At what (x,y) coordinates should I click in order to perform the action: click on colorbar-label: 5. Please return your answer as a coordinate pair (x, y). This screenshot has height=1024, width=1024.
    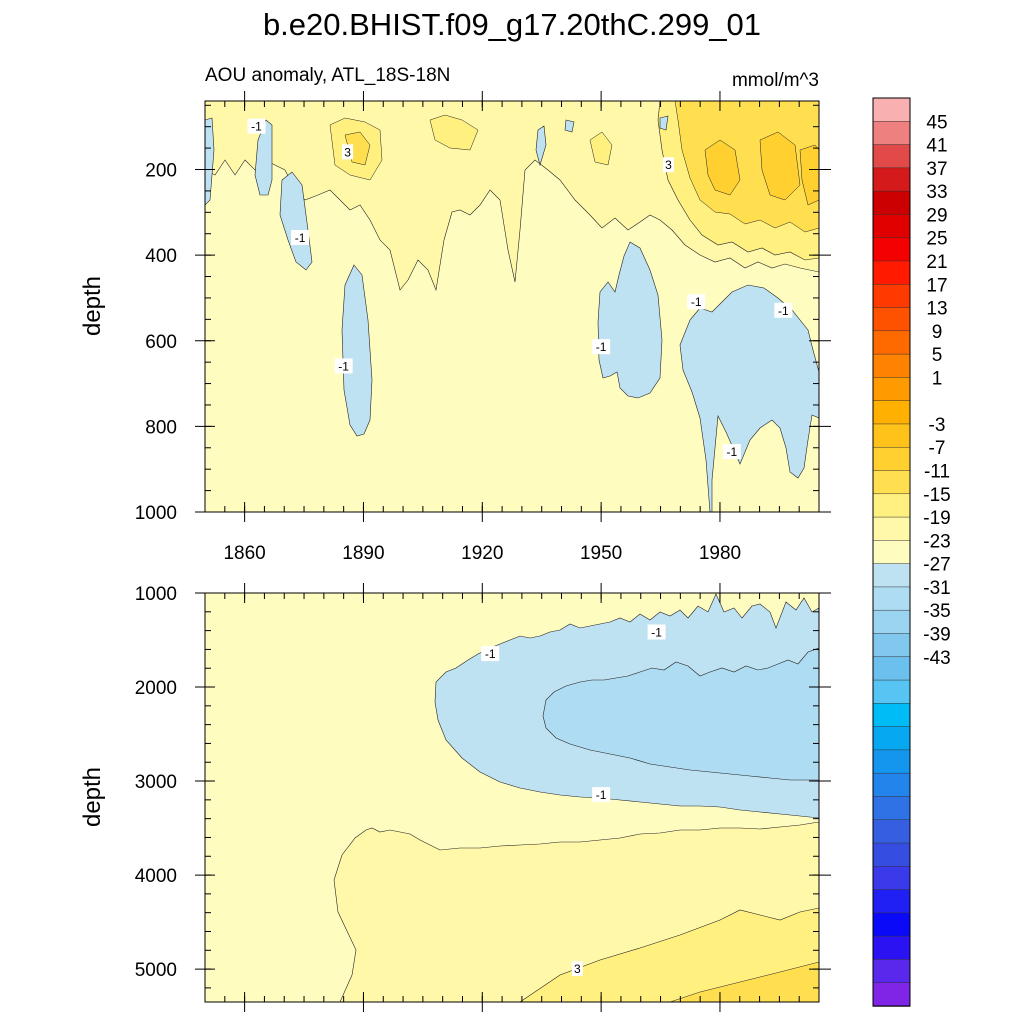
    Looking at the image, I should click on (937, 355).